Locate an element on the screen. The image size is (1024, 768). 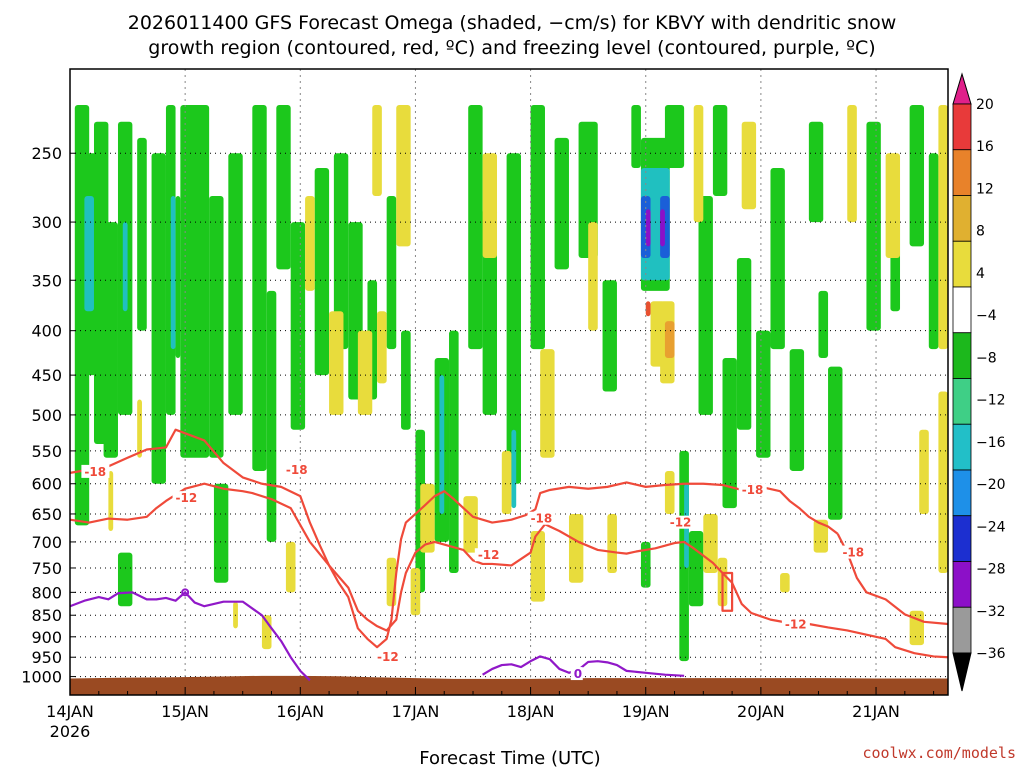
colorbar-label: 12 is located at coordinates (985, 189).